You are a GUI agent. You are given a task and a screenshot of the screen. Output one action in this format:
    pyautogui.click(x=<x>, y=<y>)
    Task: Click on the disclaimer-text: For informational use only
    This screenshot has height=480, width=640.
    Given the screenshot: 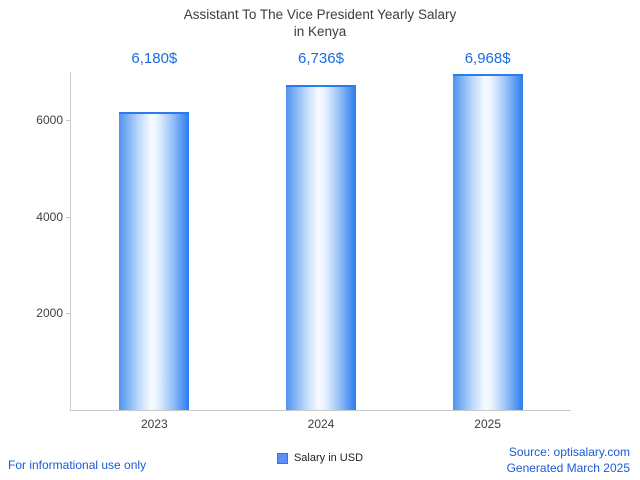 What is the action you would take?
    pyautogui.click(x=77, y=465)
    